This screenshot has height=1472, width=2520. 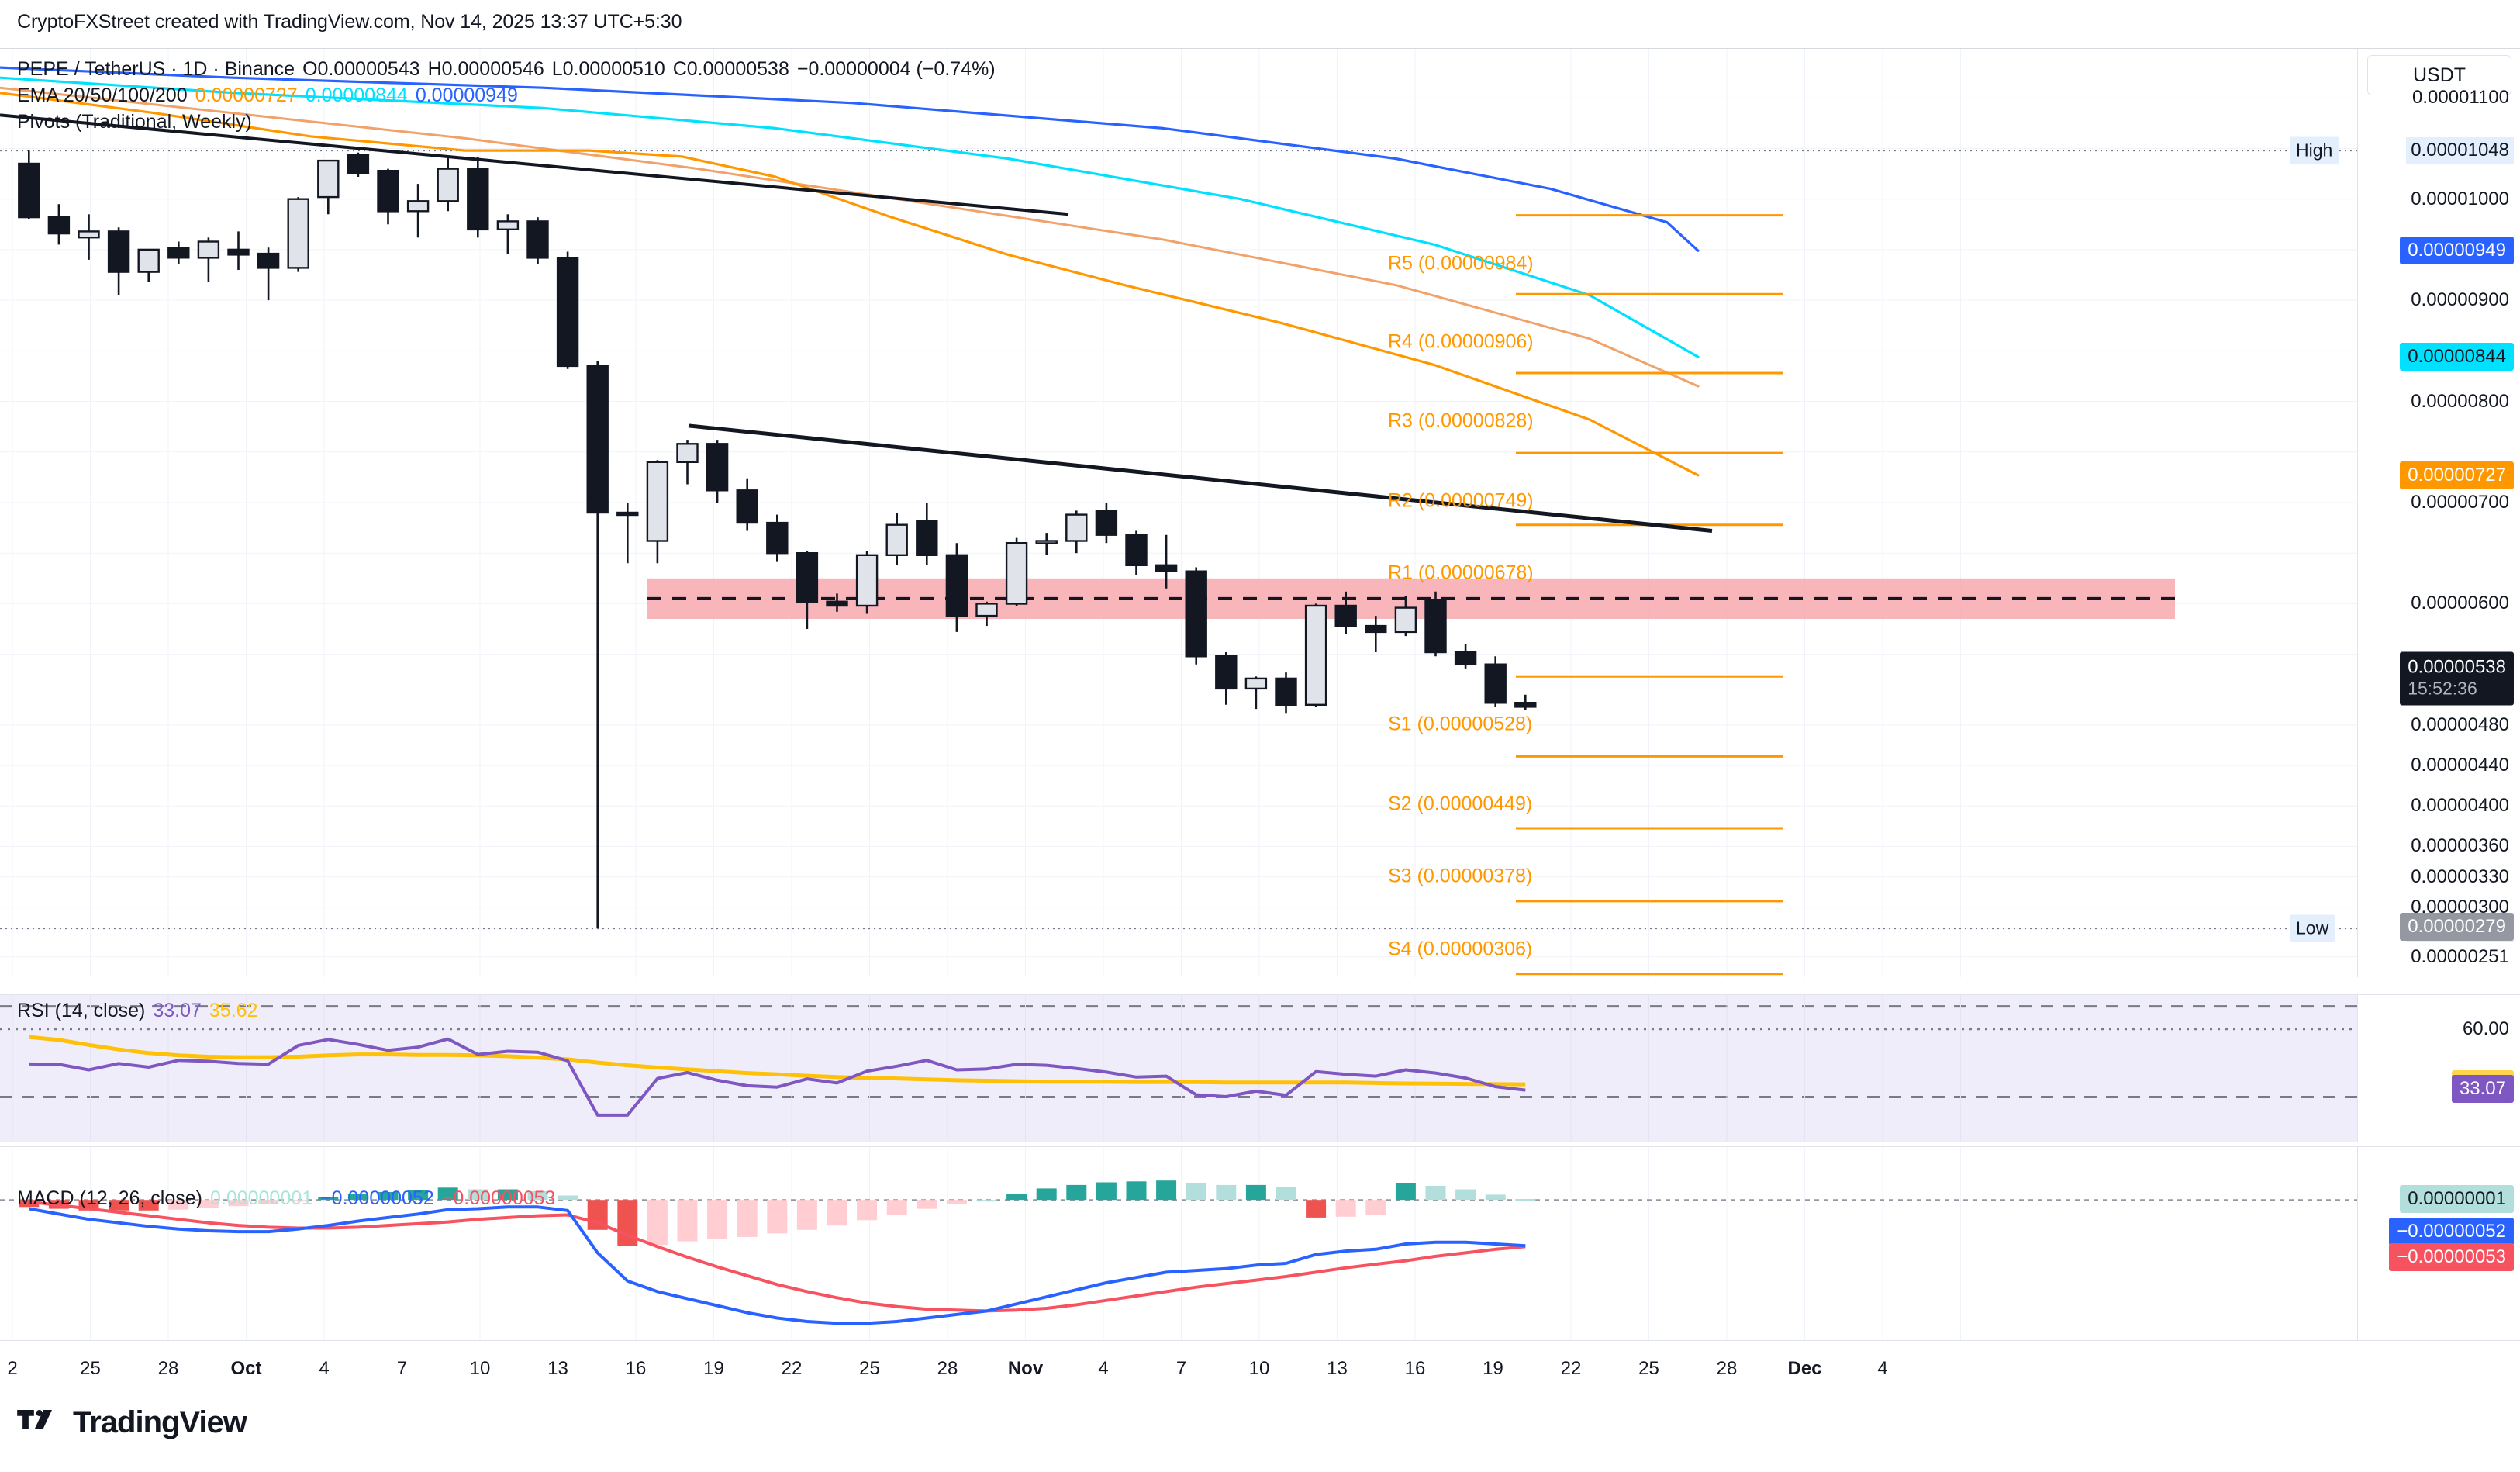 I want to click on price-tick: 0.00000700, so click(x=2460, y=502).